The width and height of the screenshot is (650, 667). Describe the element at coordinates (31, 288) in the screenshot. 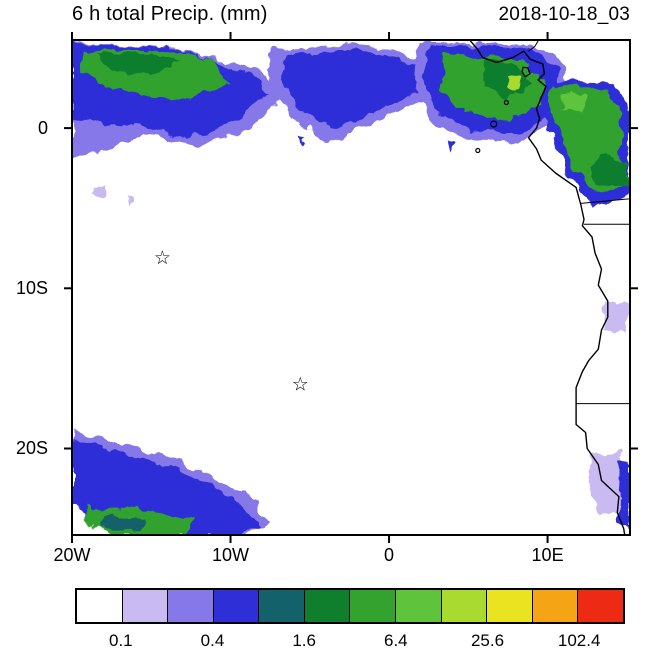

I see `y-tick-label: 10S` at that location.